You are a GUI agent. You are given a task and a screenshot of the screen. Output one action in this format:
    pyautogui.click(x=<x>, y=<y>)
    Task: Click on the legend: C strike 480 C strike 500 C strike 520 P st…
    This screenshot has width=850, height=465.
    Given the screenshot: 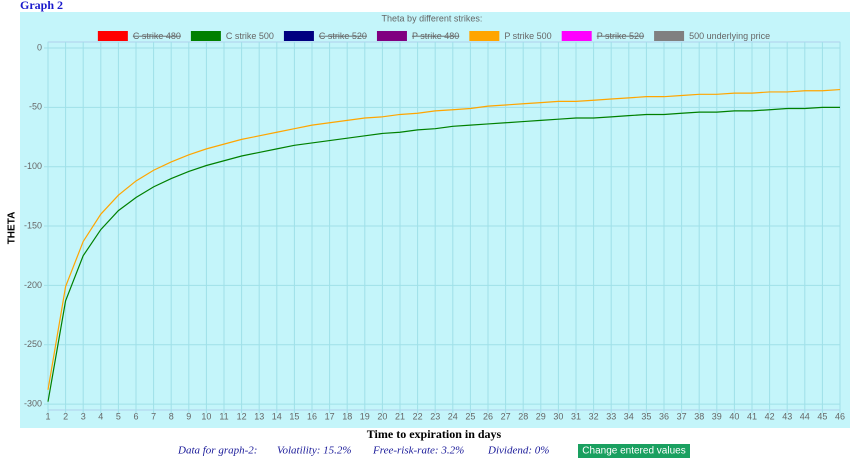 What is the action you would take?
    pyautogui.click(x=433, y=36)
    